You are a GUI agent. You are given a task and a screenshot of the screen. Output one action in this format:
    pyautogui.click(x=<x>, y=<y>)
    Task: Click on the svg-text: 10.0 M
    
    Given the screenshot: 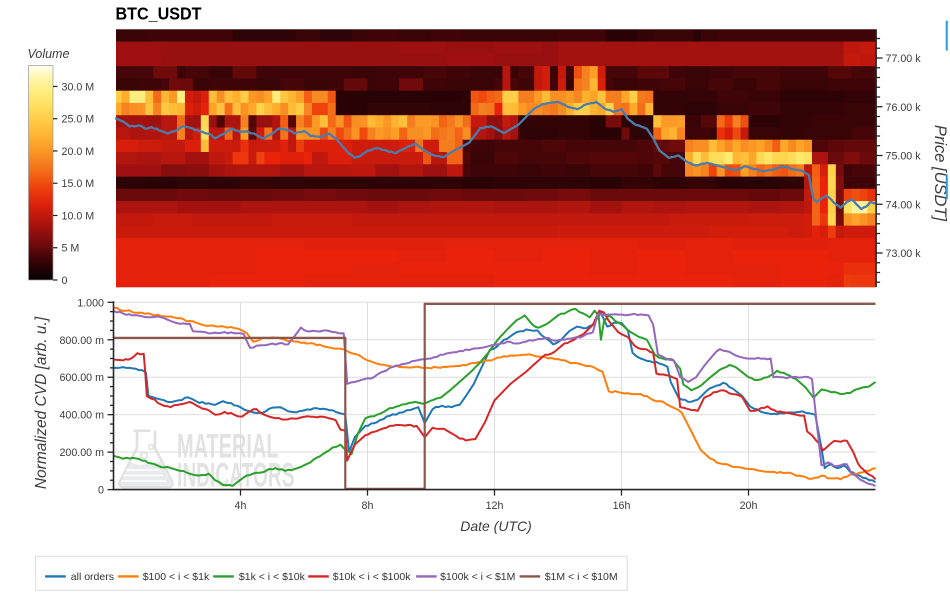 What is the action you would take?
    pyautogui.click(x=78, y=216)
    